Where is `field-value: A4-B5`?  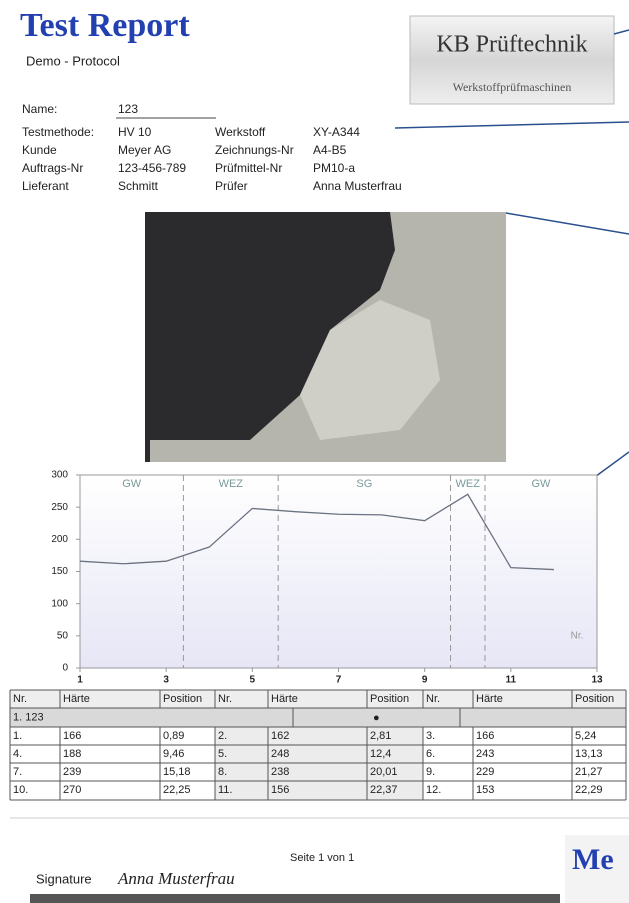 field-value: A4-B5 is located at coordinates (330, 150).